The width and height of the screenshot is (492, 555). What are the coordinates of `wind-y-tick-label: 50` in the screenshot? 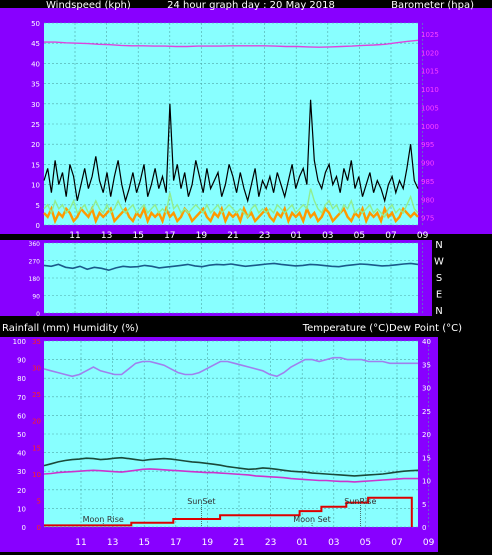 It's located at (35, 24).